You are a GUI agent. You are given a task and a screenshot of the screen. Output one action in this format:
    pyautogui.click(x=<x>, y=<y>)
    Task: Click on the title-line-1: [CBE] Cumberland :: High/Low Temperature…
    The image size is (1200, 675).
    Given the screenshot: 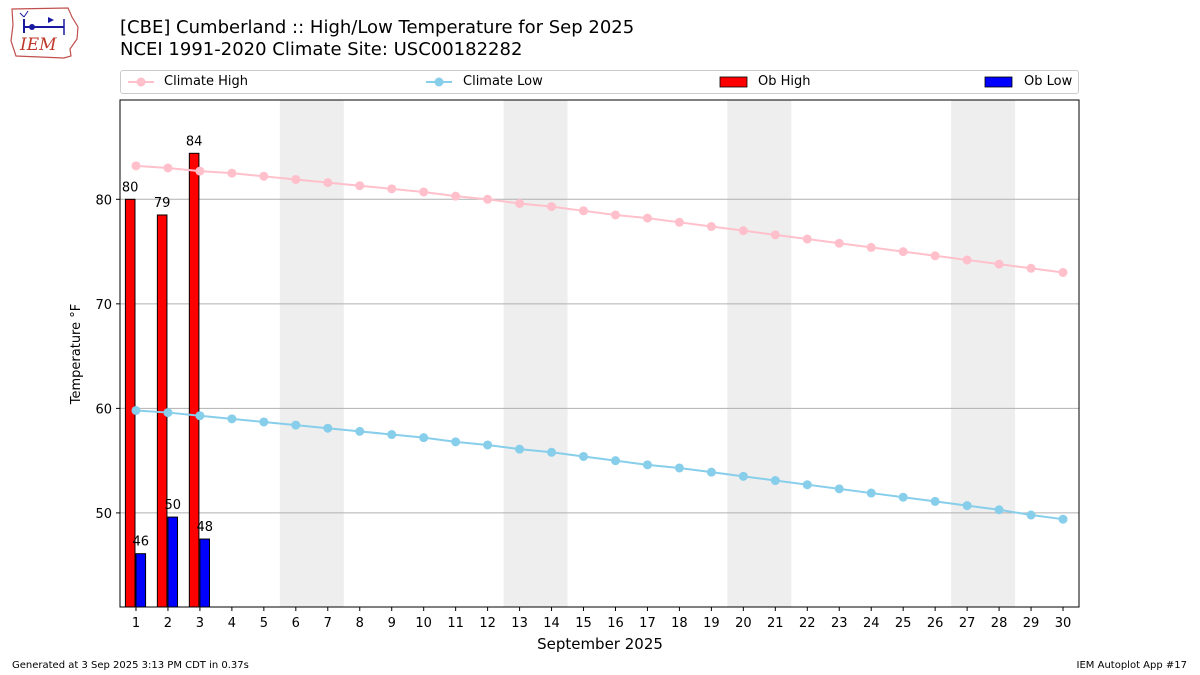 What is the action you would take?
    pyautogui.click(x=377, y=27)
    